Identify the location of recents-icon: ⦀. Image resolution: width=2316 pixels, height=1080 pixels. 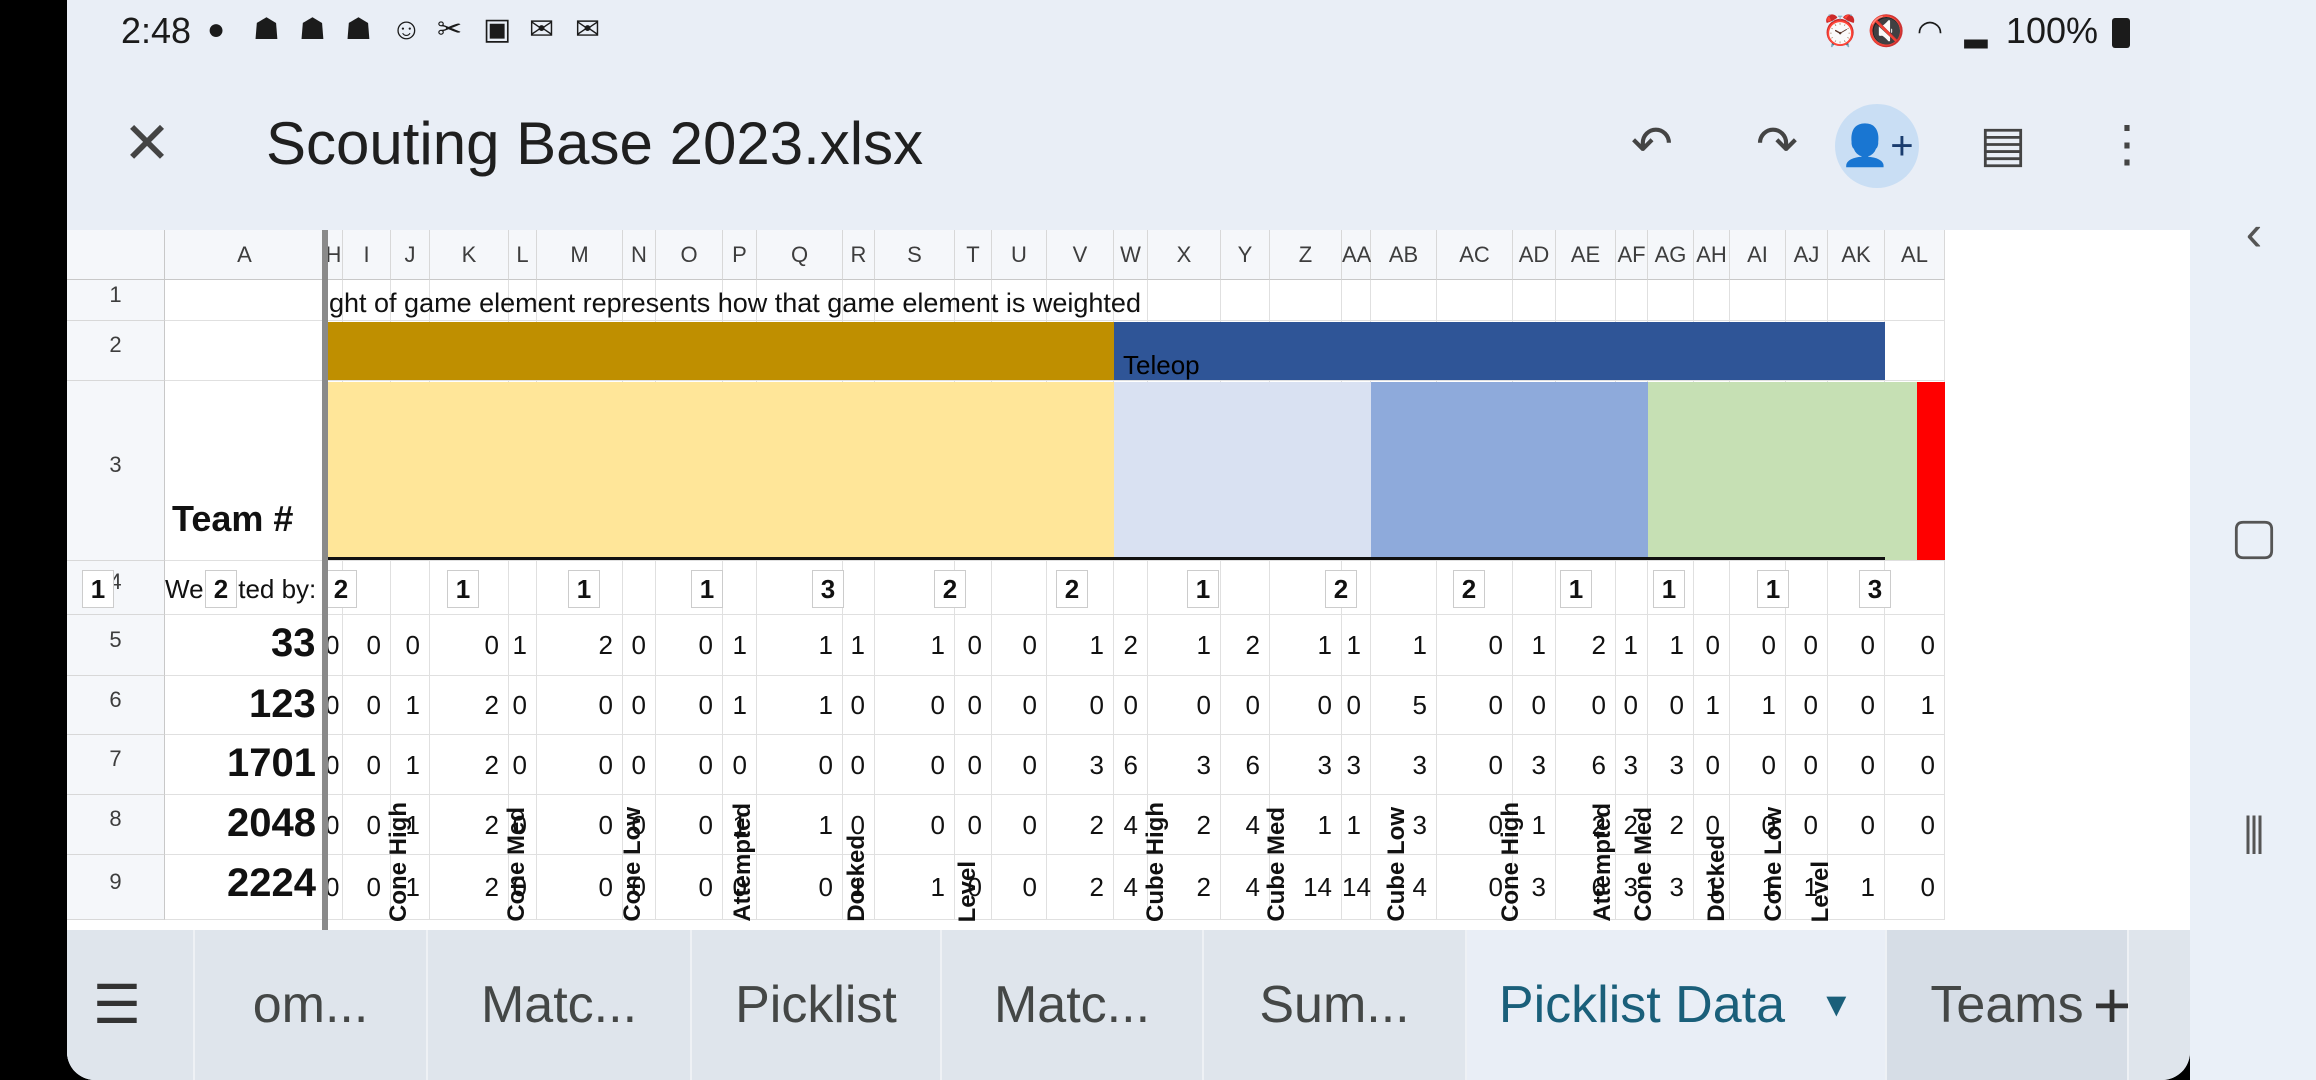
(2254, 836).